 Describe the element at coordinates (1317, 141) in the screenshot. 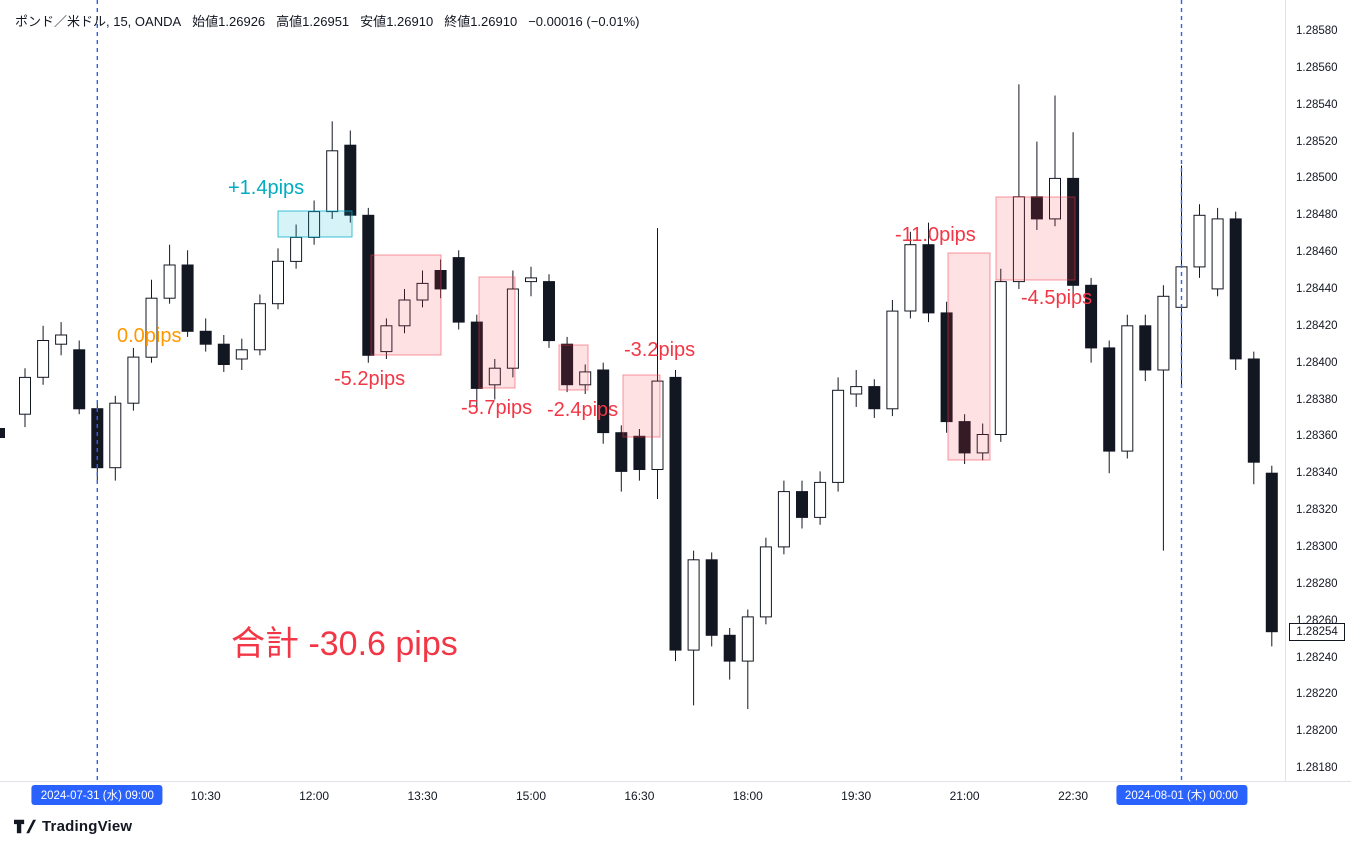

I see `price-tick: 1.28520` at that location.